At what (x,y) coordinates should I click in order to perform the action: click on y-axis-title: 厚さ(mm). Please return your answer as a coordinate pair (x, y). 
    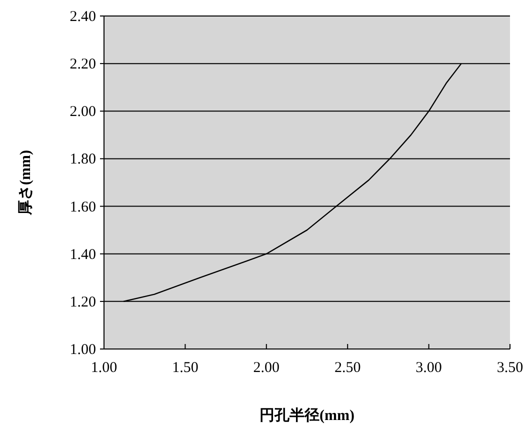
    Looking at the image, I should click on (26, 183).